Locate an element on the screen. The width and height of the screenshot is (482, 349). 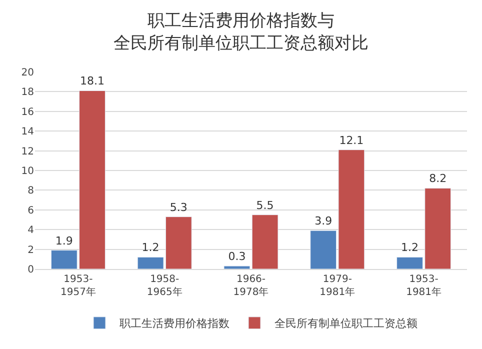
data-label: 12.1 is located at coordinates (351, 140).